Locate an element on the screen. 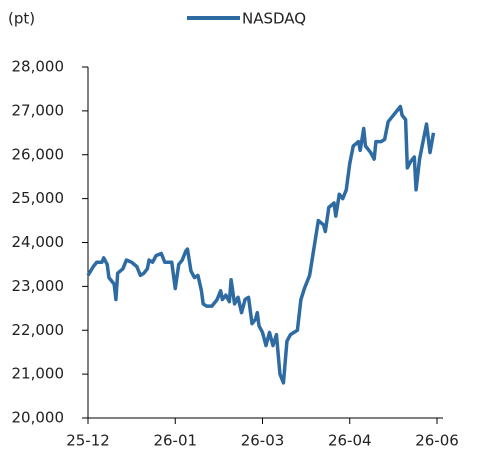 This screenshot has height=457, width=485. y-tick-label: 23,000 is located at coordinates (38, 286).